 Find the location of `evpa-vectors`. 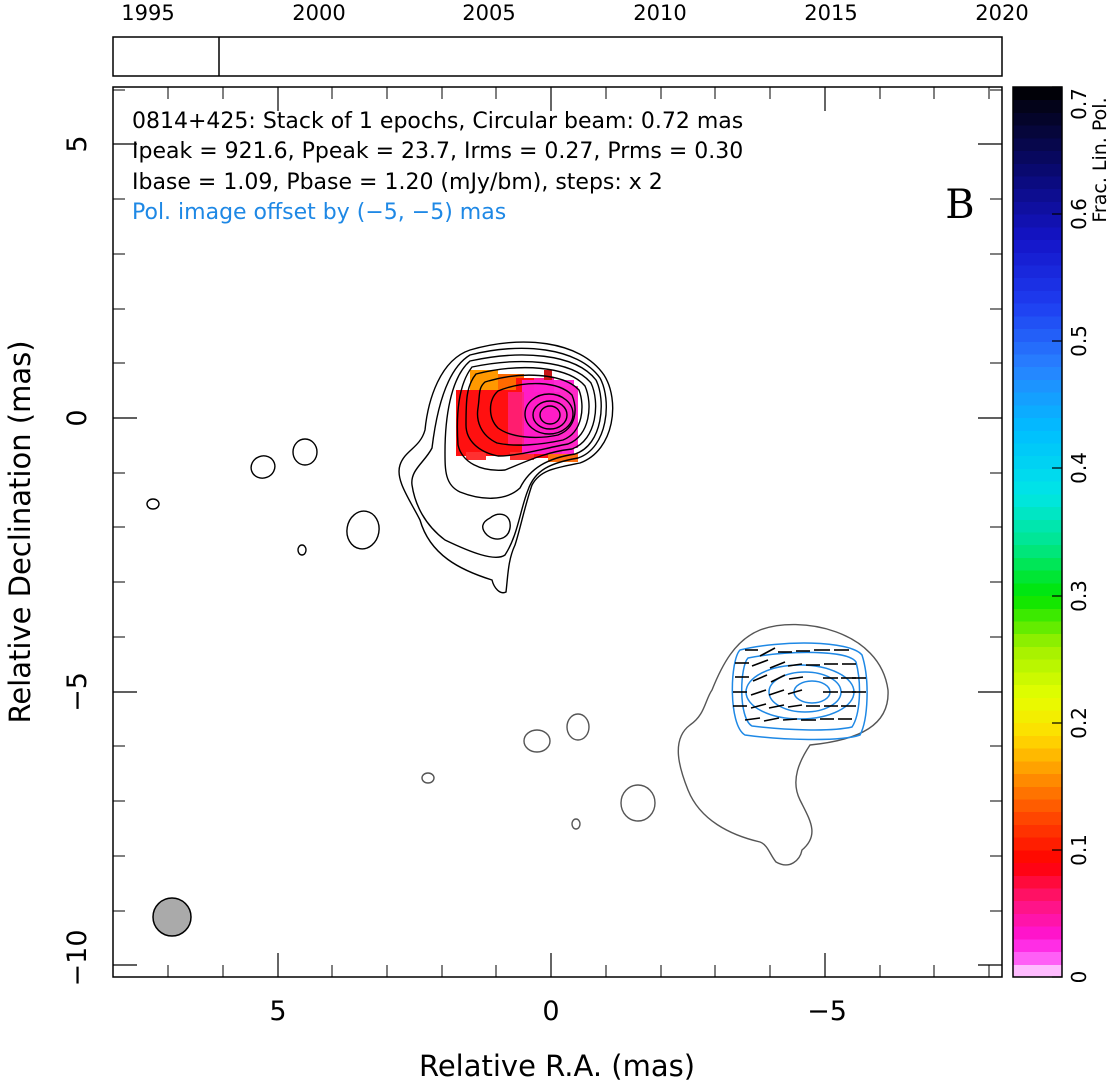

evpa-vectors is located at coordinates (799, 684).